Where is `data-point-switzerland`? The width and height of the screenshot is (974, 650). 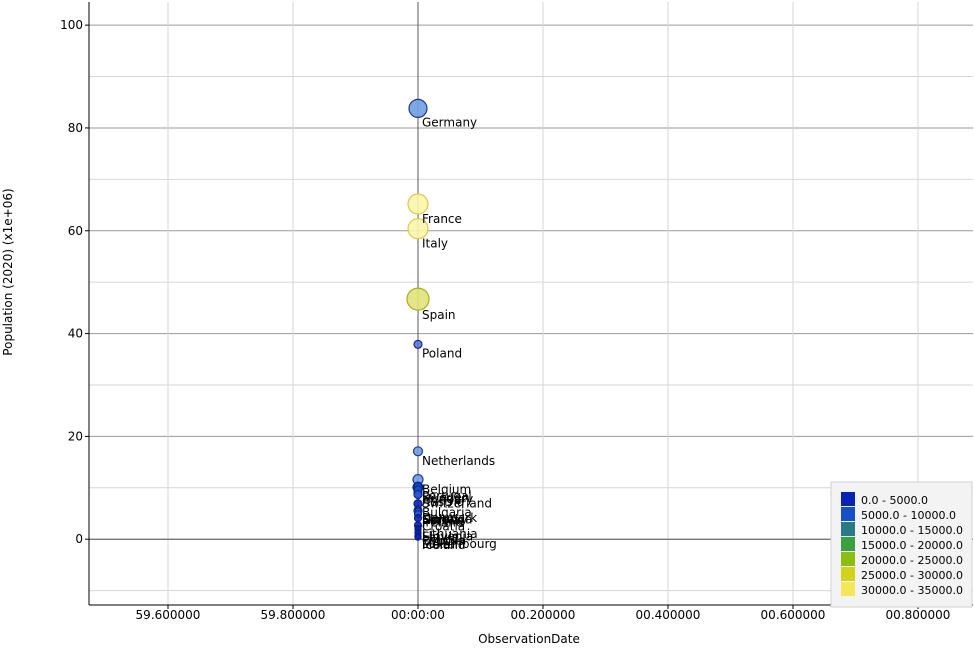
data-point-switzerland is located at coordinates (418, 494).